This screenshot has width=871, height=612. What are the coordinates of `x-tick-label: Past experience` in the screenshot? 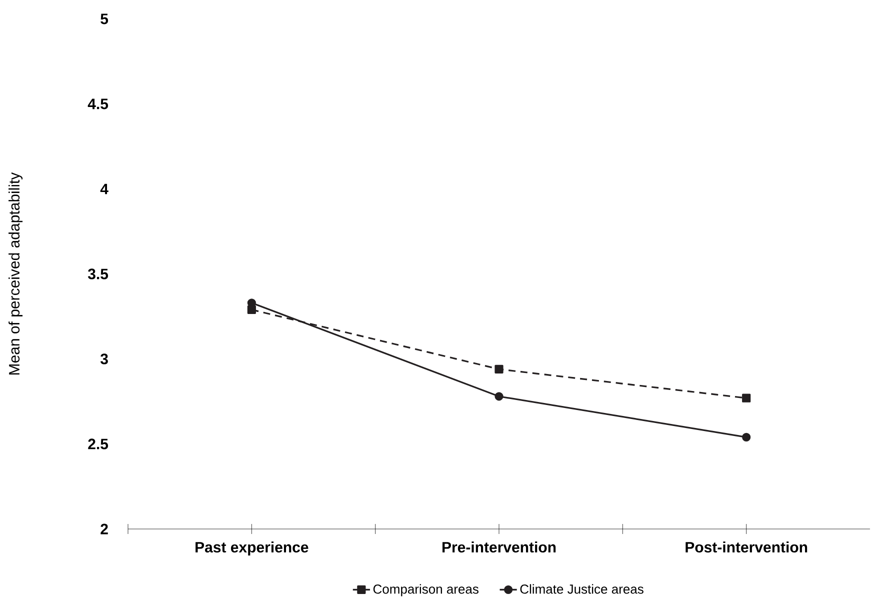 It's located at (252, 549).